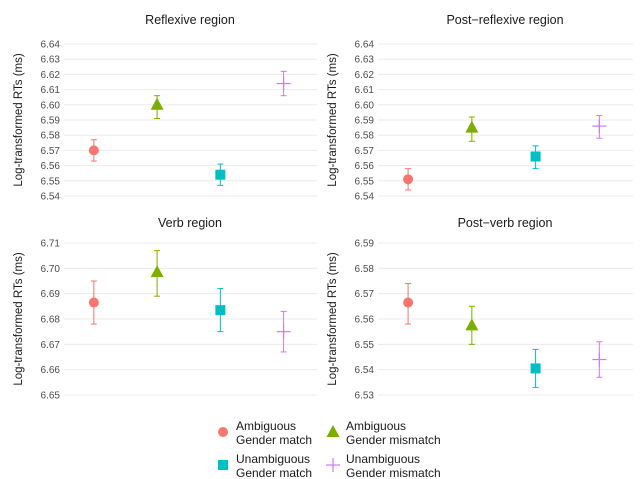  I want to click on panel-title: Post−verb region, so click(505, 223).